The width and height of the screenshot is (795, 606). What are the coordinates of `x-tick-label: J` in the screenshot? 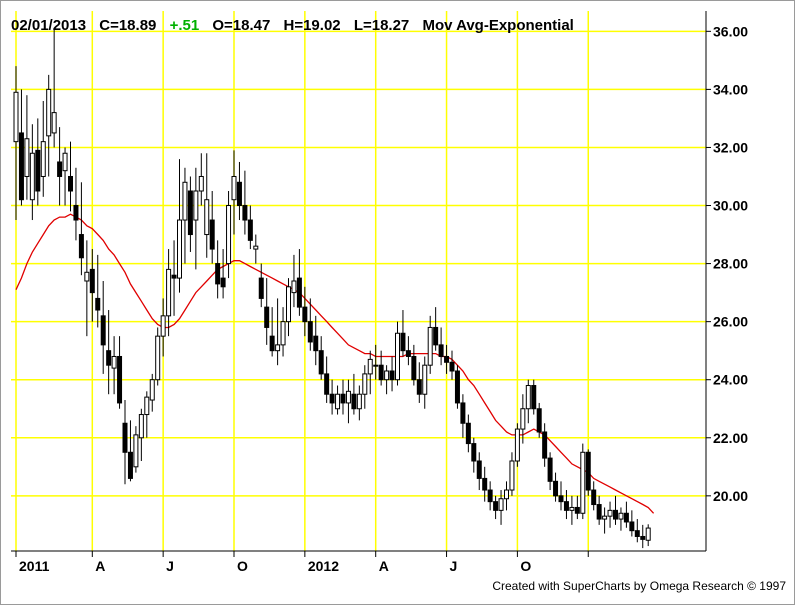 It's located at (454, 566).